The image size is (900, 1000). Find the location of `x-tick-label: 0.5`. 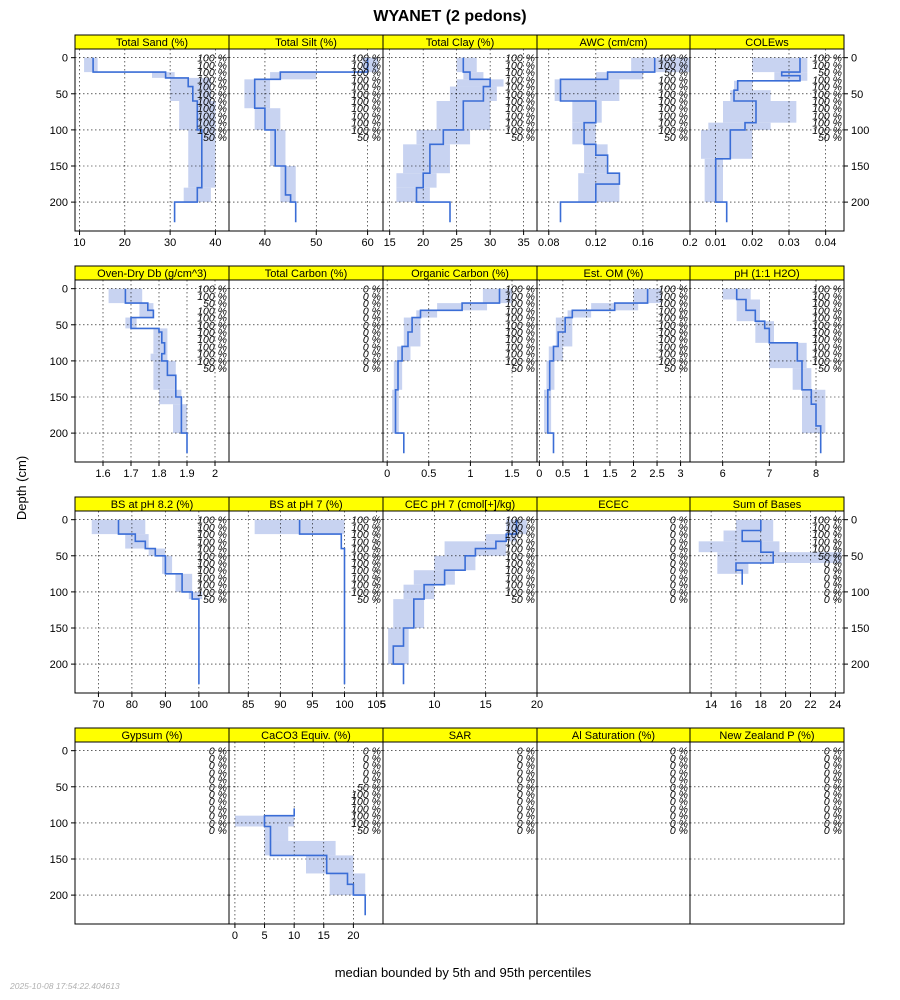

x-tick-label: 0.5 is located at coordinates (428, 474).